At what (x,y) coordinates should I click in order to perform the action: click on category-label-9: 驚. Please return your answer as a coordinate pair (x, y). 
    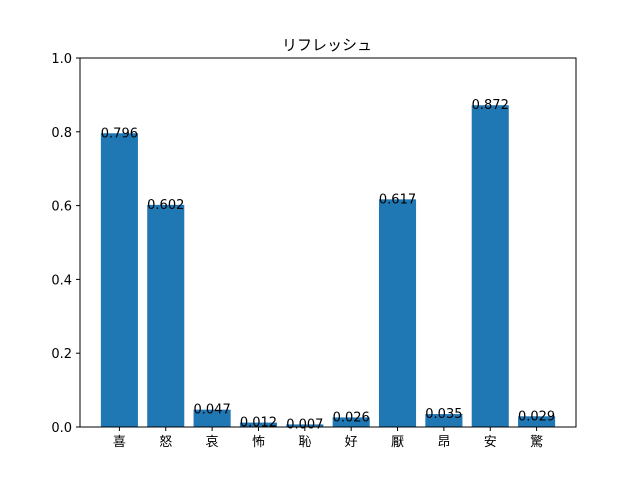
    Looking at the image, I should click on (536, 442).